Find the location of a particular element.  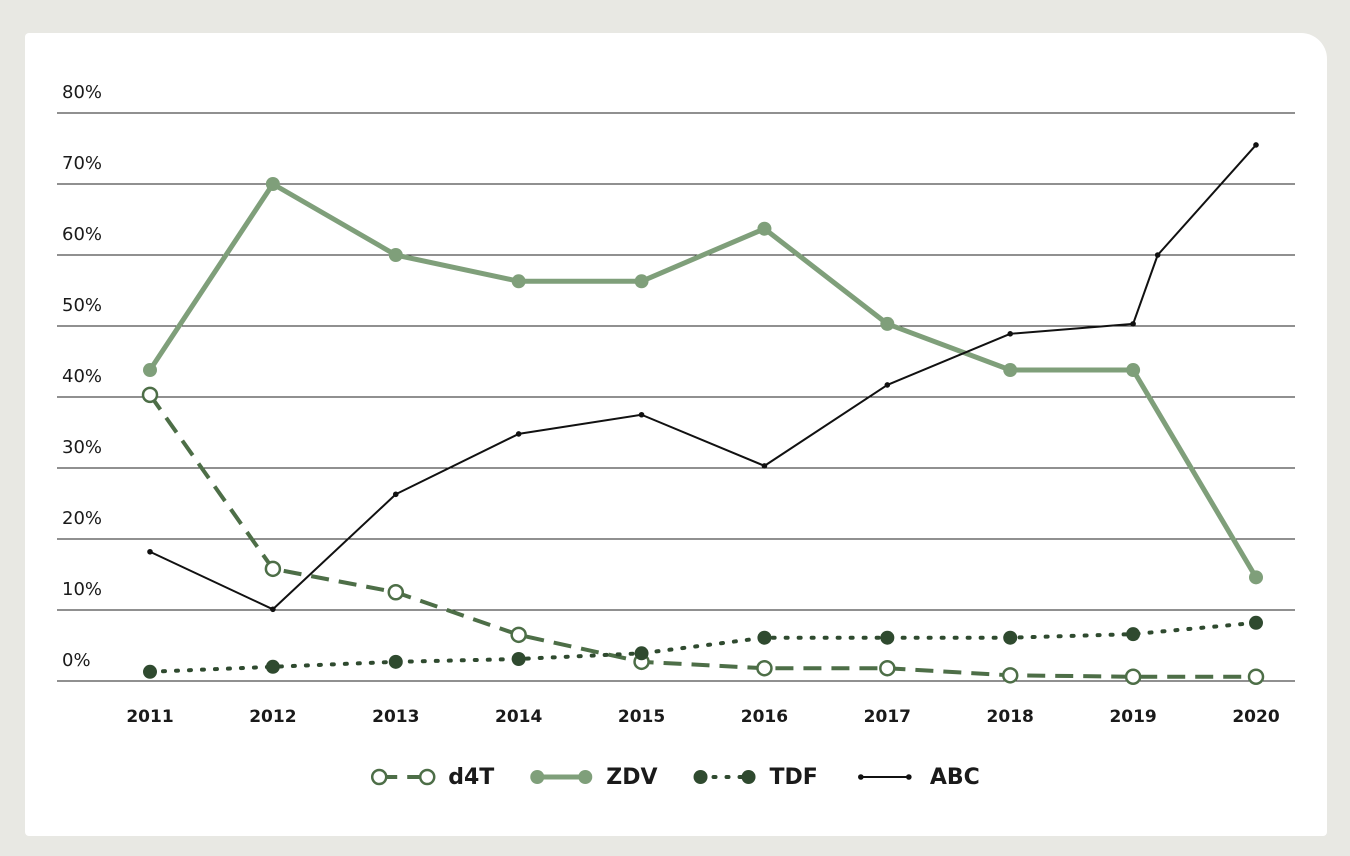

legend-label: ZDV is located at coordinates (631, 777).